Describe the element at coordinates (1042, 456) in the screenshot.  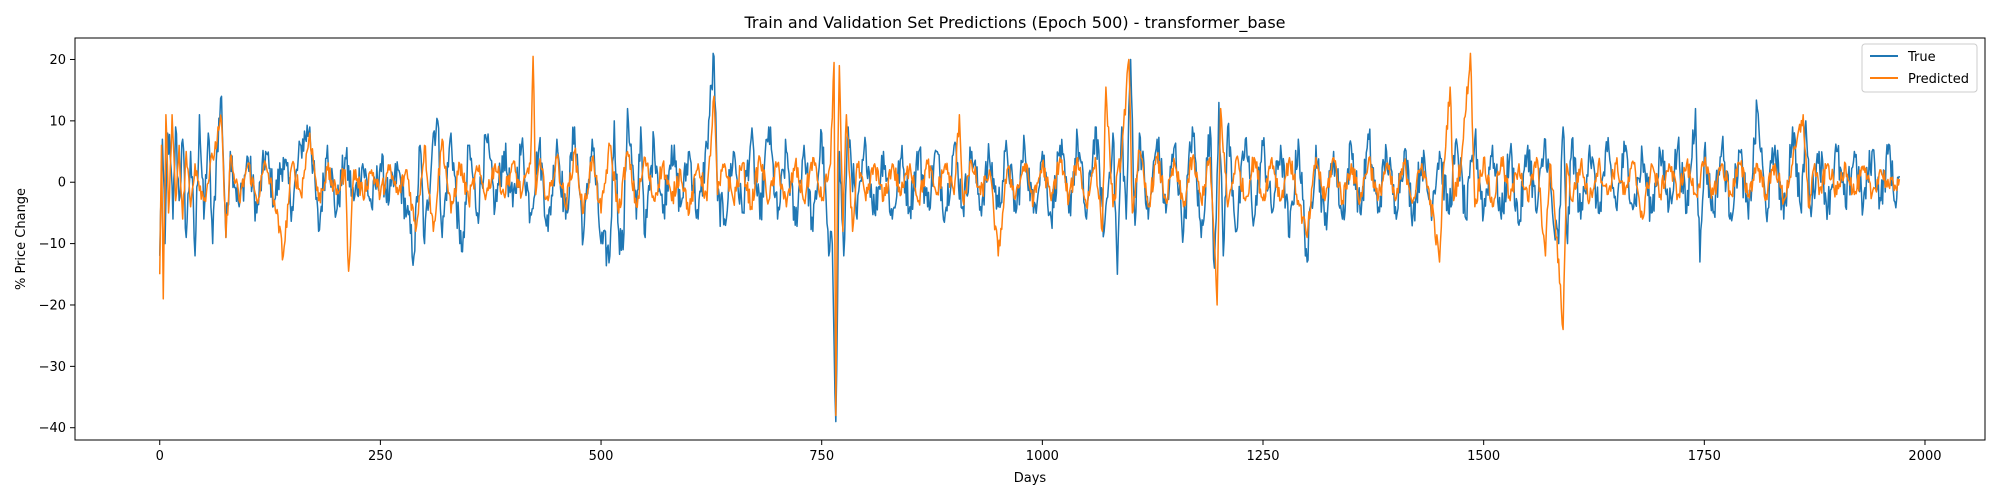
I see `x-tick-label: 1000` at that location.